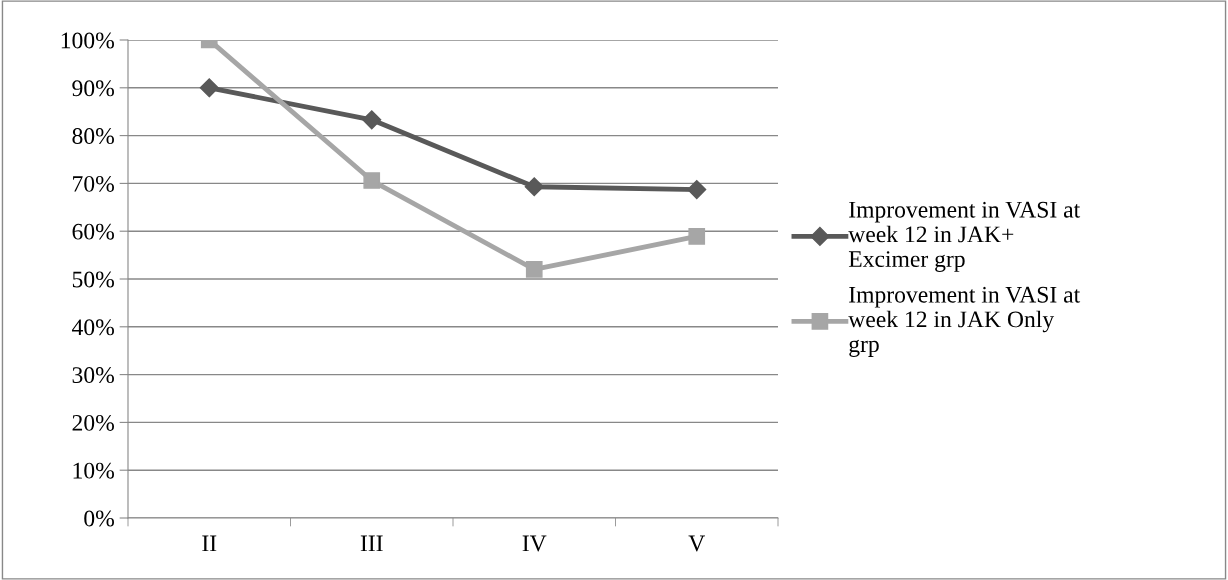 This screenshot has height=580, width=1228. I want to click on y-tick-label: 100%, so click(87, 40).